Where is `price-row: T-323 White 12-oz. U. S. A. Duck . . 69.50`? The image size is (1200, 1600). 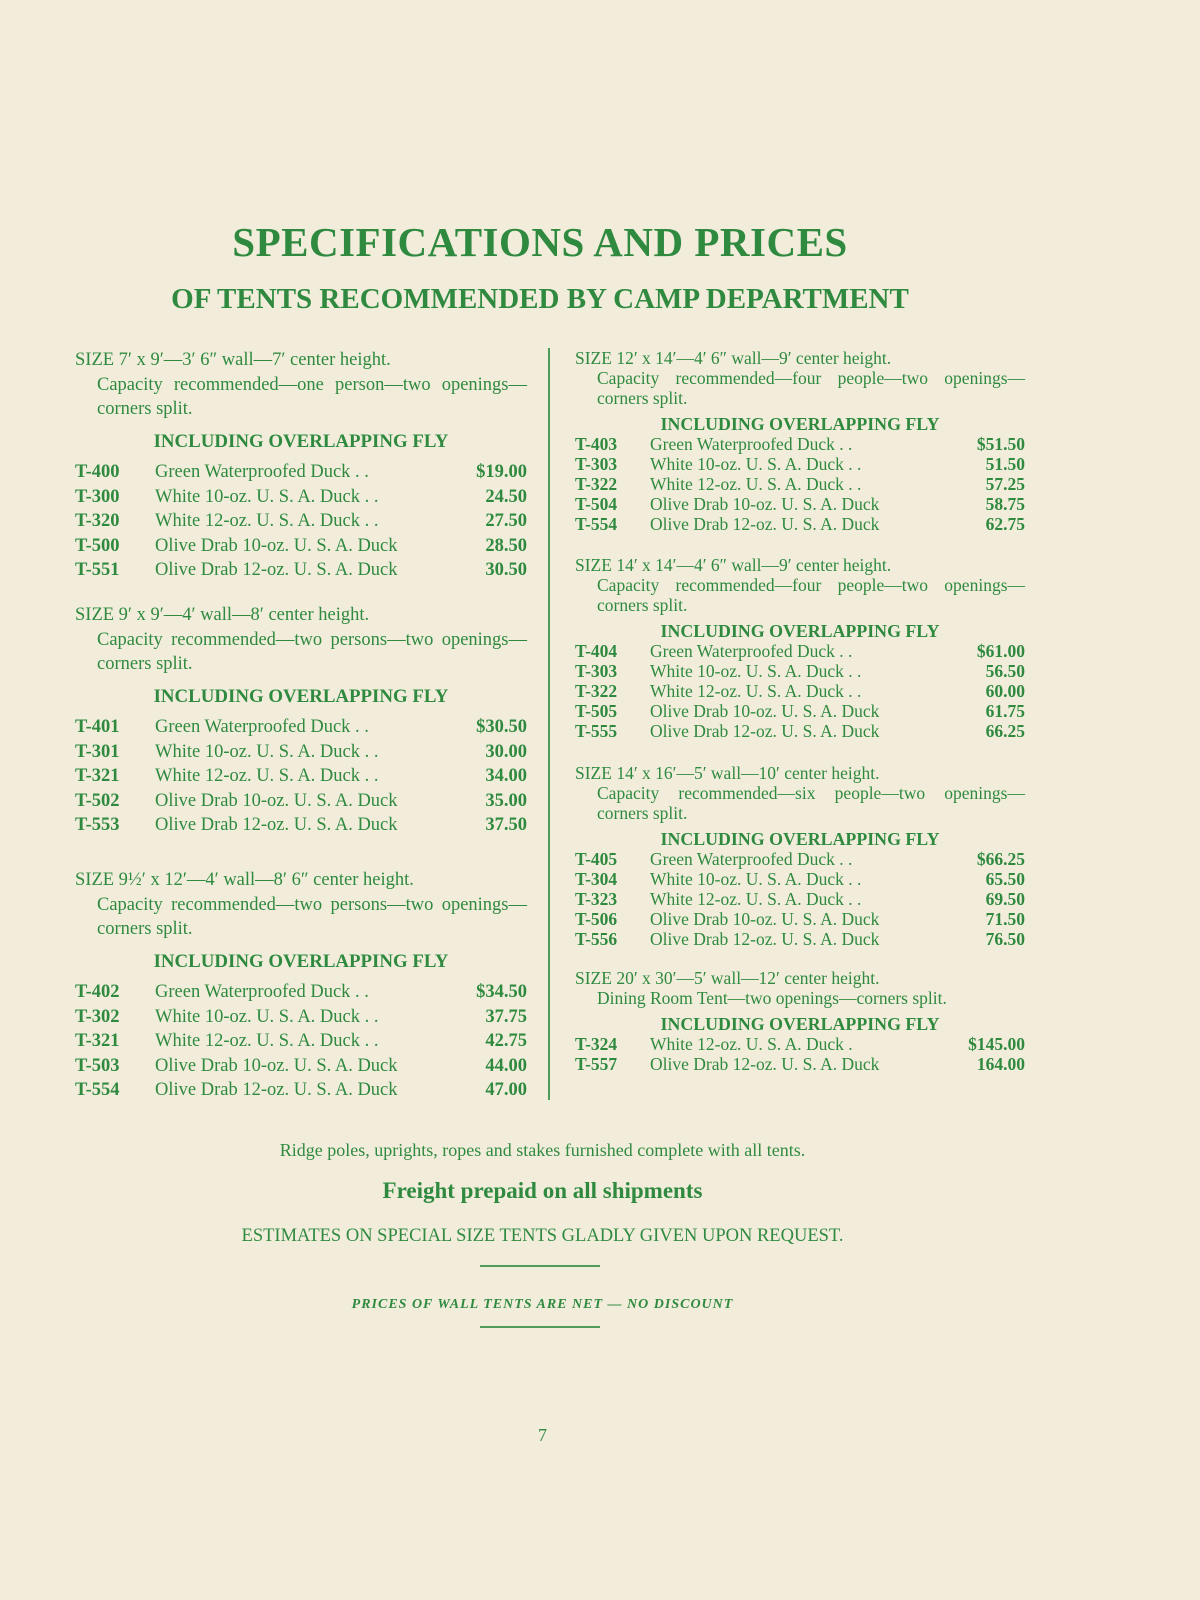 price-row: T-323 White 12-oz. U. S. A. Duck . . 69.50 is located at coordinates (800, 899).